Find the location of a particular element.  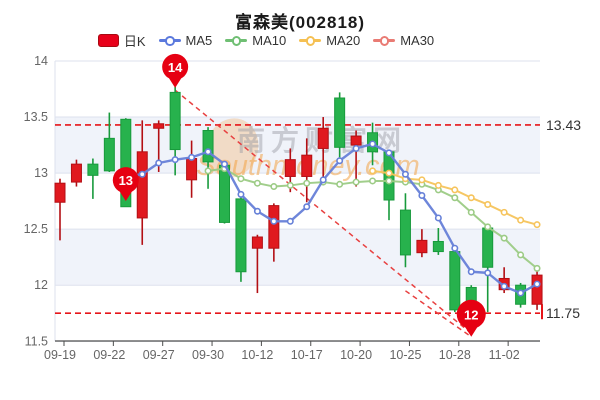

legend-item-ma20: MA20 is located at coordinates (329, 40).